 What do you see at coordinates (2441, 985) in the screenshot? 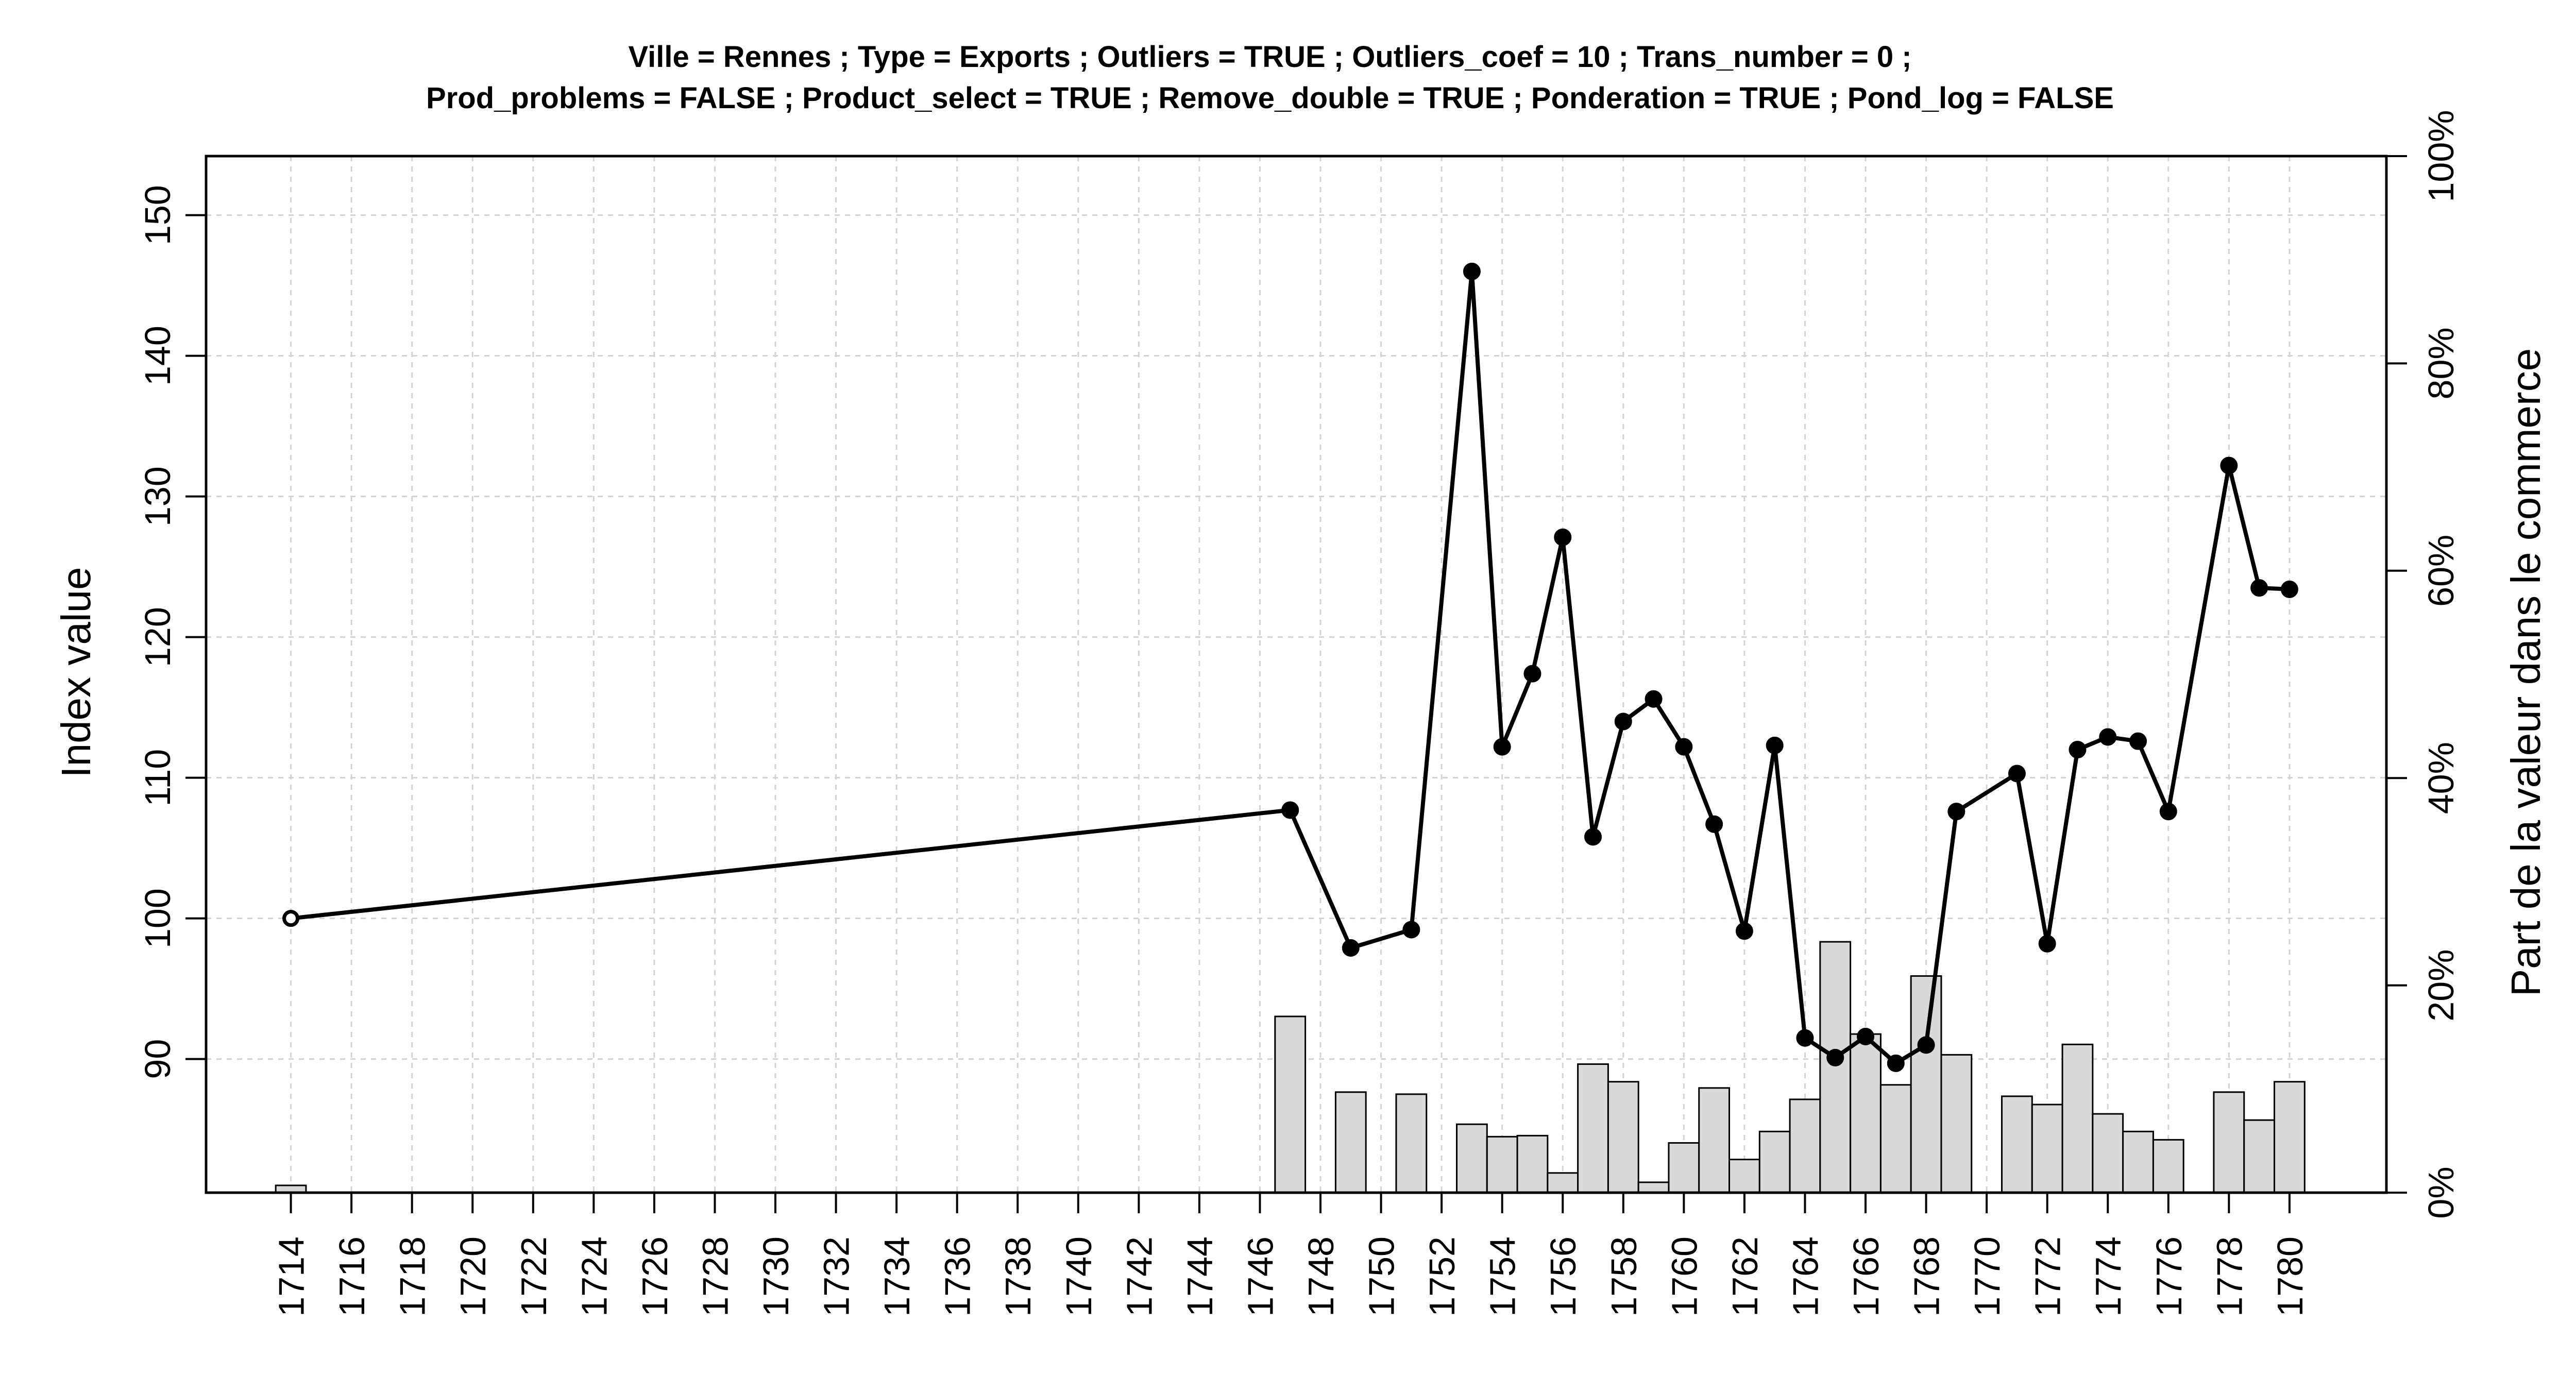
I see `y2-tick-label: 20%` at bounding box center [2441, 985].